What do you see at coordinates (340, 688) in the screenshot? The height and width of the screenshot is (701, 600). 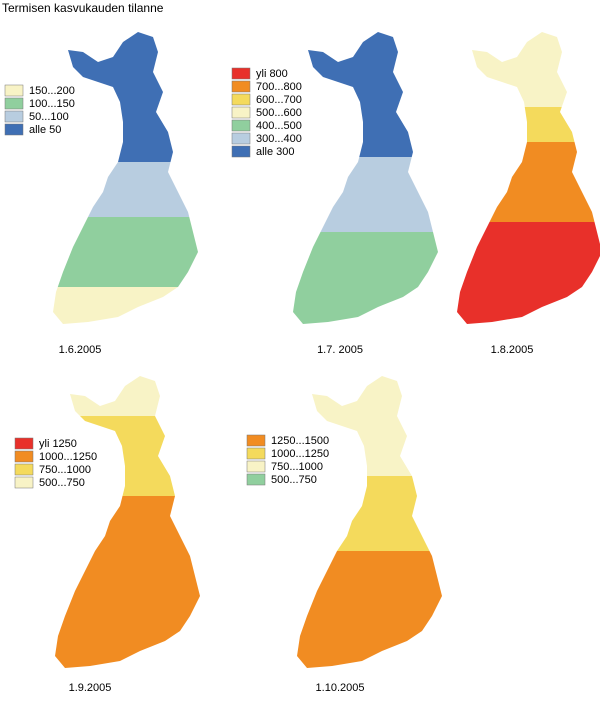 I see `map-date: 1.10.2005` at bounding box center [340, 688].